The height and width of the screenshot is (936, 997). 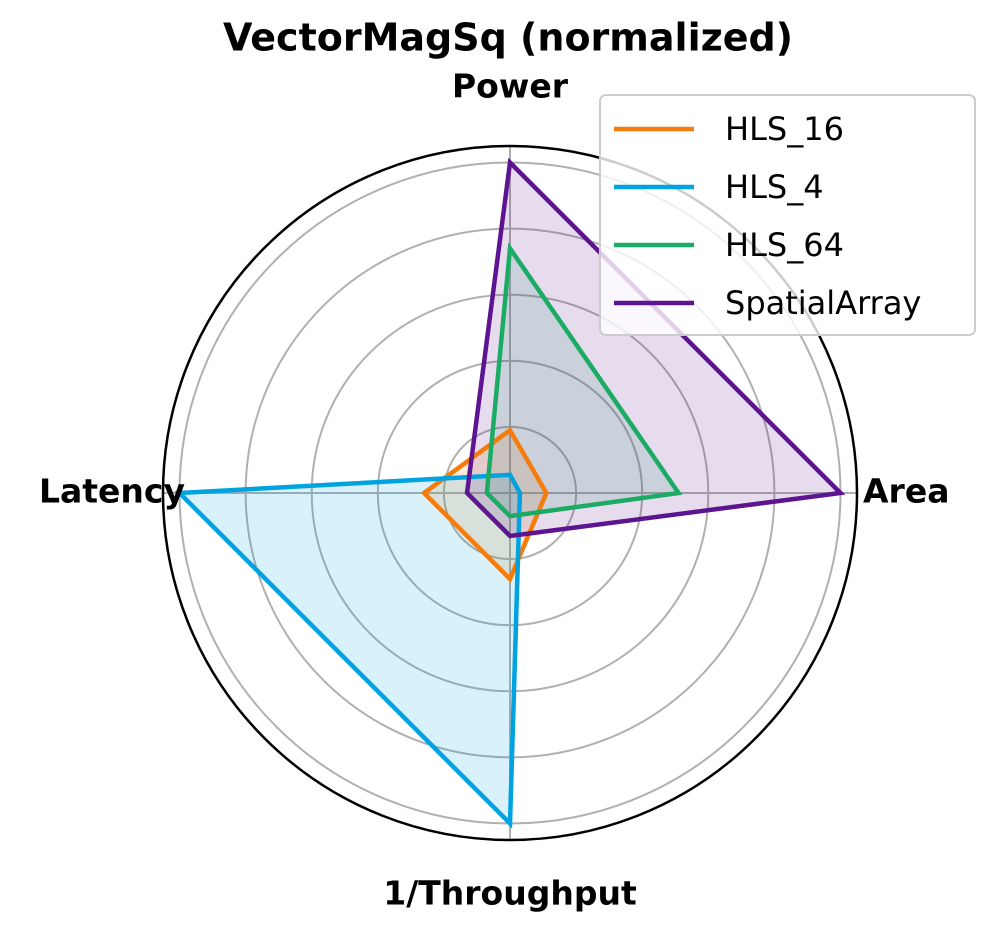 What do you see at coordinates (510, 893) in the screenshot?
I see `axis-label: 1/Throughput` at bounding box center [510, 893].